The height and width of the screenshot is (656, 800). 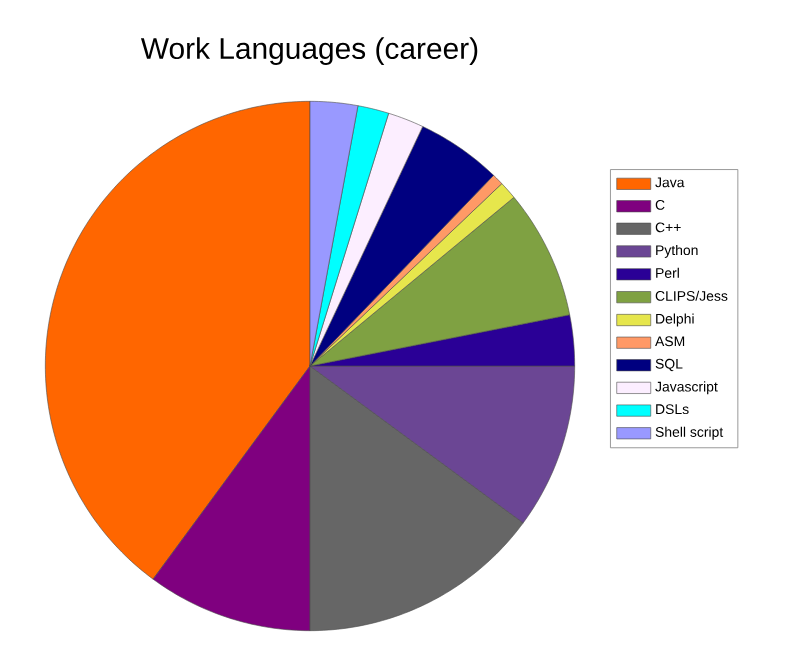 I want to click on chart-title: Work Languages (career), so click(x=309, y=51).